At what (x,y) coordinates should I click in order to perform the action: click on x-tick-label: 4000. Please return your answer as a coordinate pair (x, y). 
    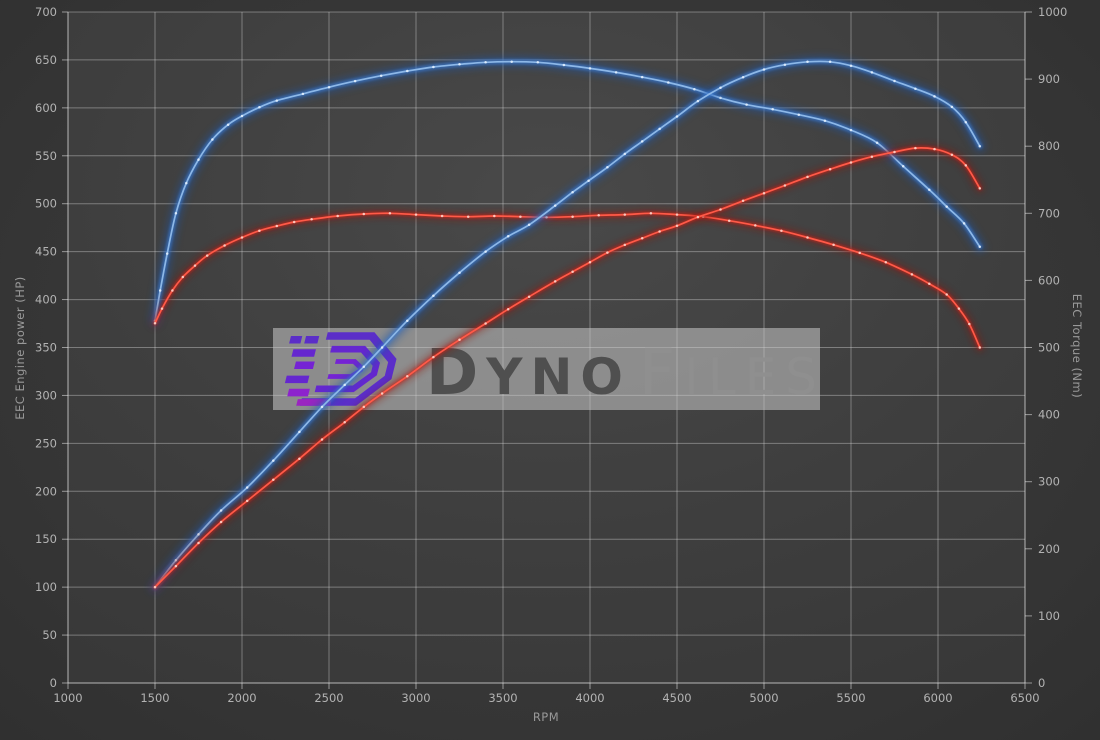
    Looking at the image, I should click on (589, 698).